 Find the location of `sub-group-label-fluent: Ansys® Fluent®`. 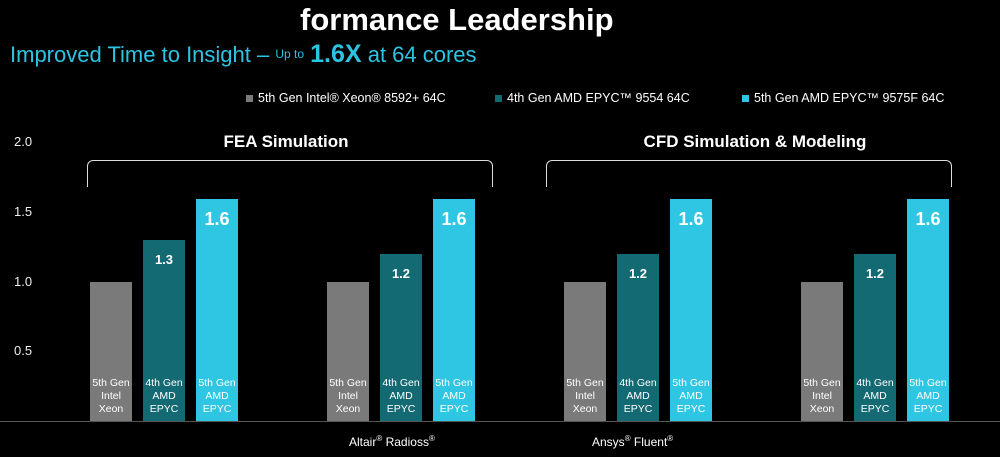

sub-group-label-fluent: Ansys® Fluent® is located at coordinates (632, 441).